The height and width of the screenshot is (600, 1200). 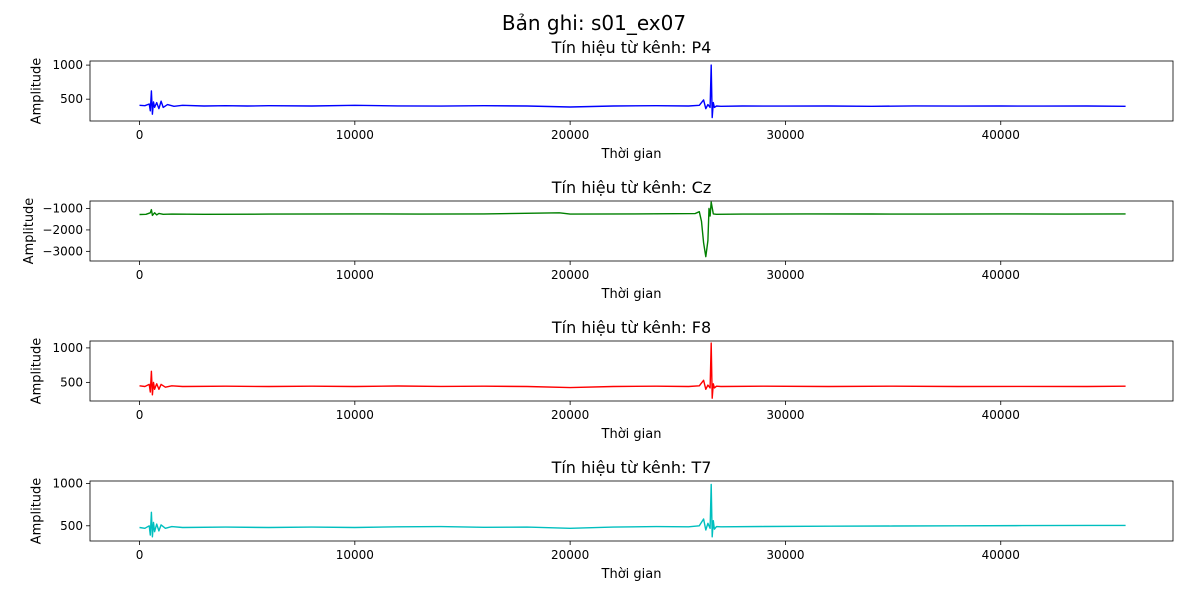 What do you see at coordinates (570, 555) in the screenshot?
I see `subplot-t7-xtick-label: 20000` at bounding box center [570, 555].